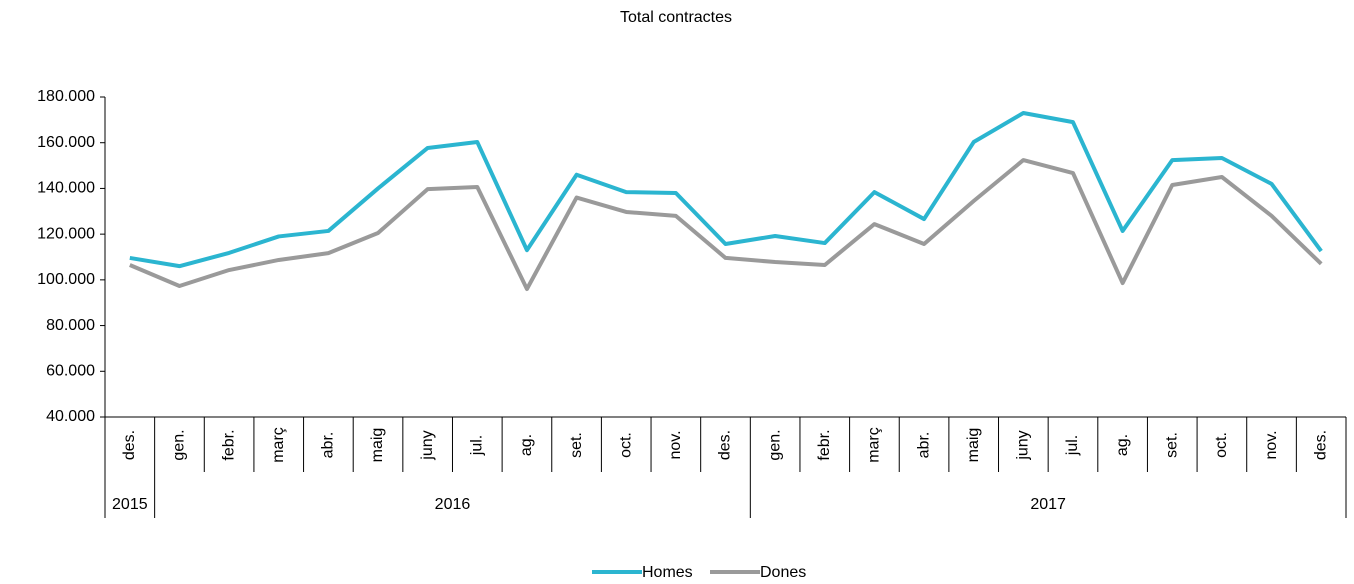 The width and height of the screenshot is (1354, 584). I want to click on y-tick-label: 40.000, so click(70, 416).